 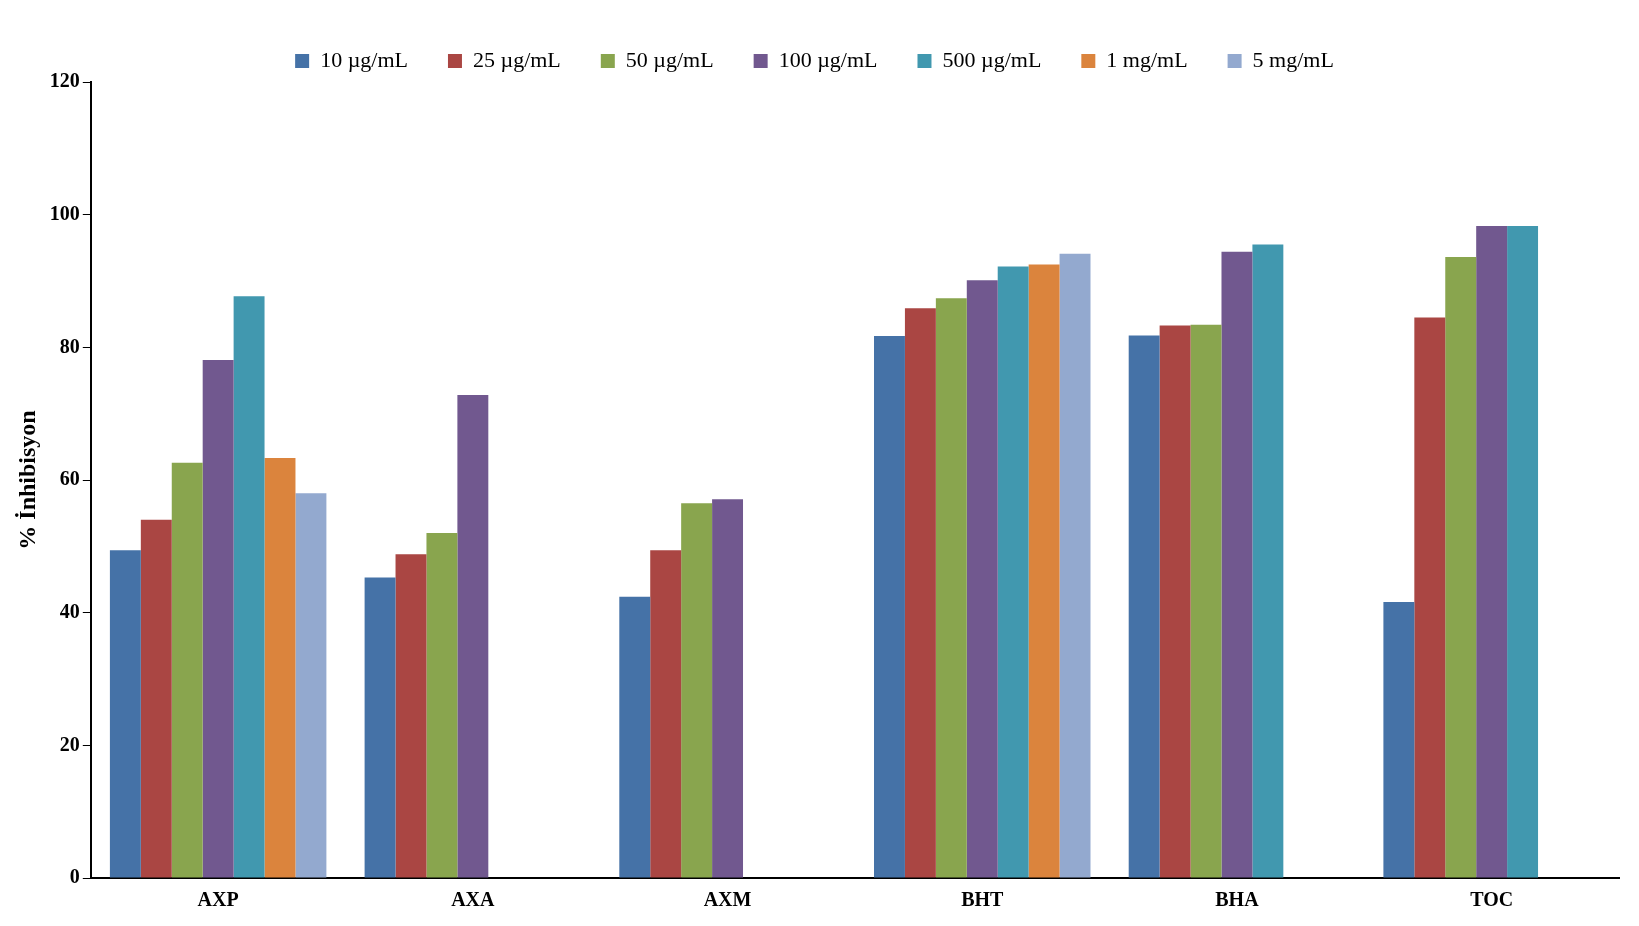 I want to click on legend-label: 1 mg/mL, so click(x=1147, y=59).